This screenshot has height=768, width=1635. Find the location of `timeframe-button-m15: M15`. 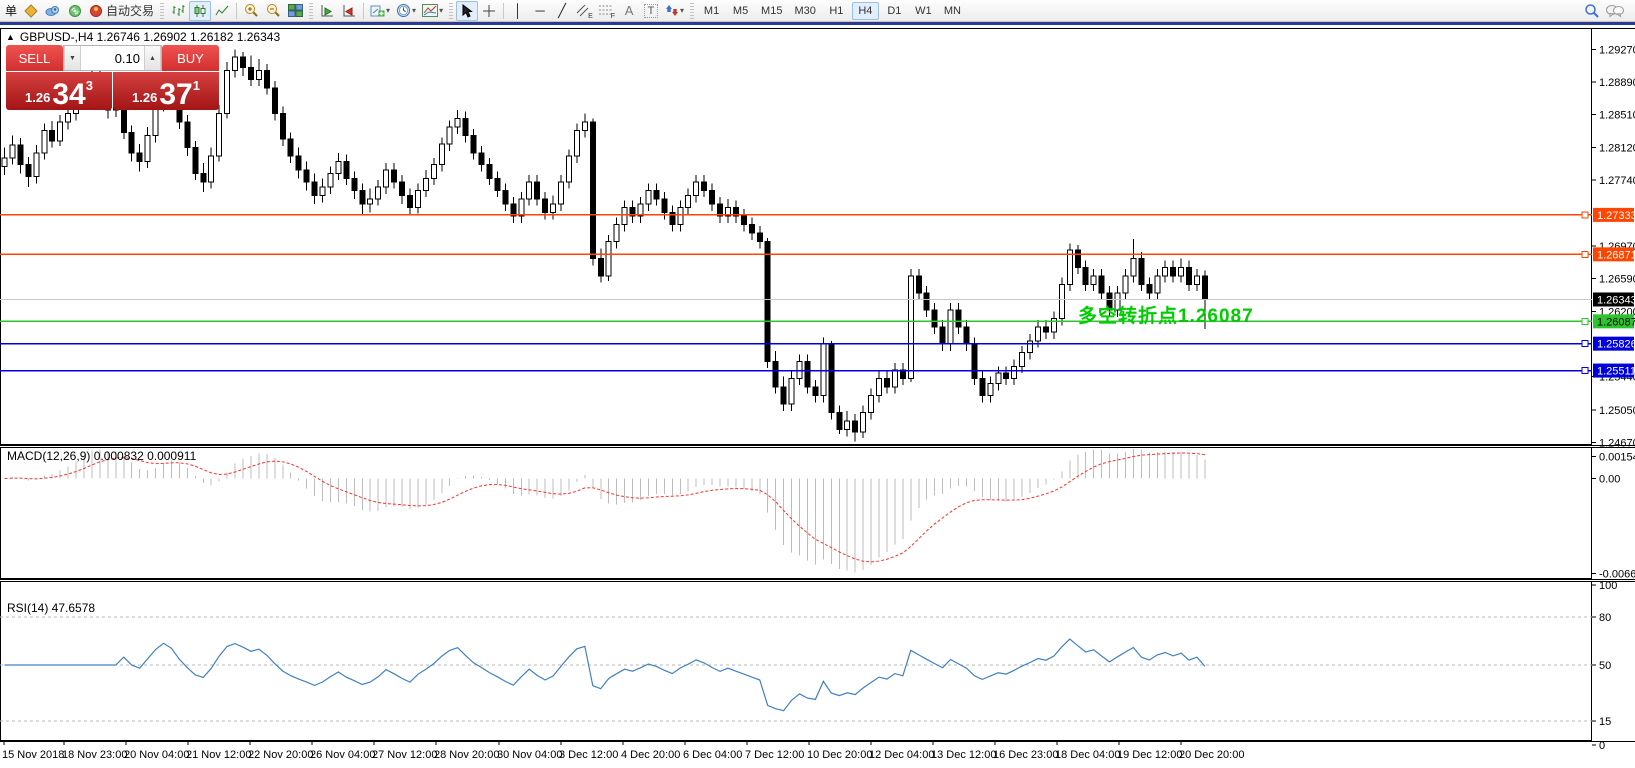

timeframe-button-m15: M15 is located at coordinates (772, 10).